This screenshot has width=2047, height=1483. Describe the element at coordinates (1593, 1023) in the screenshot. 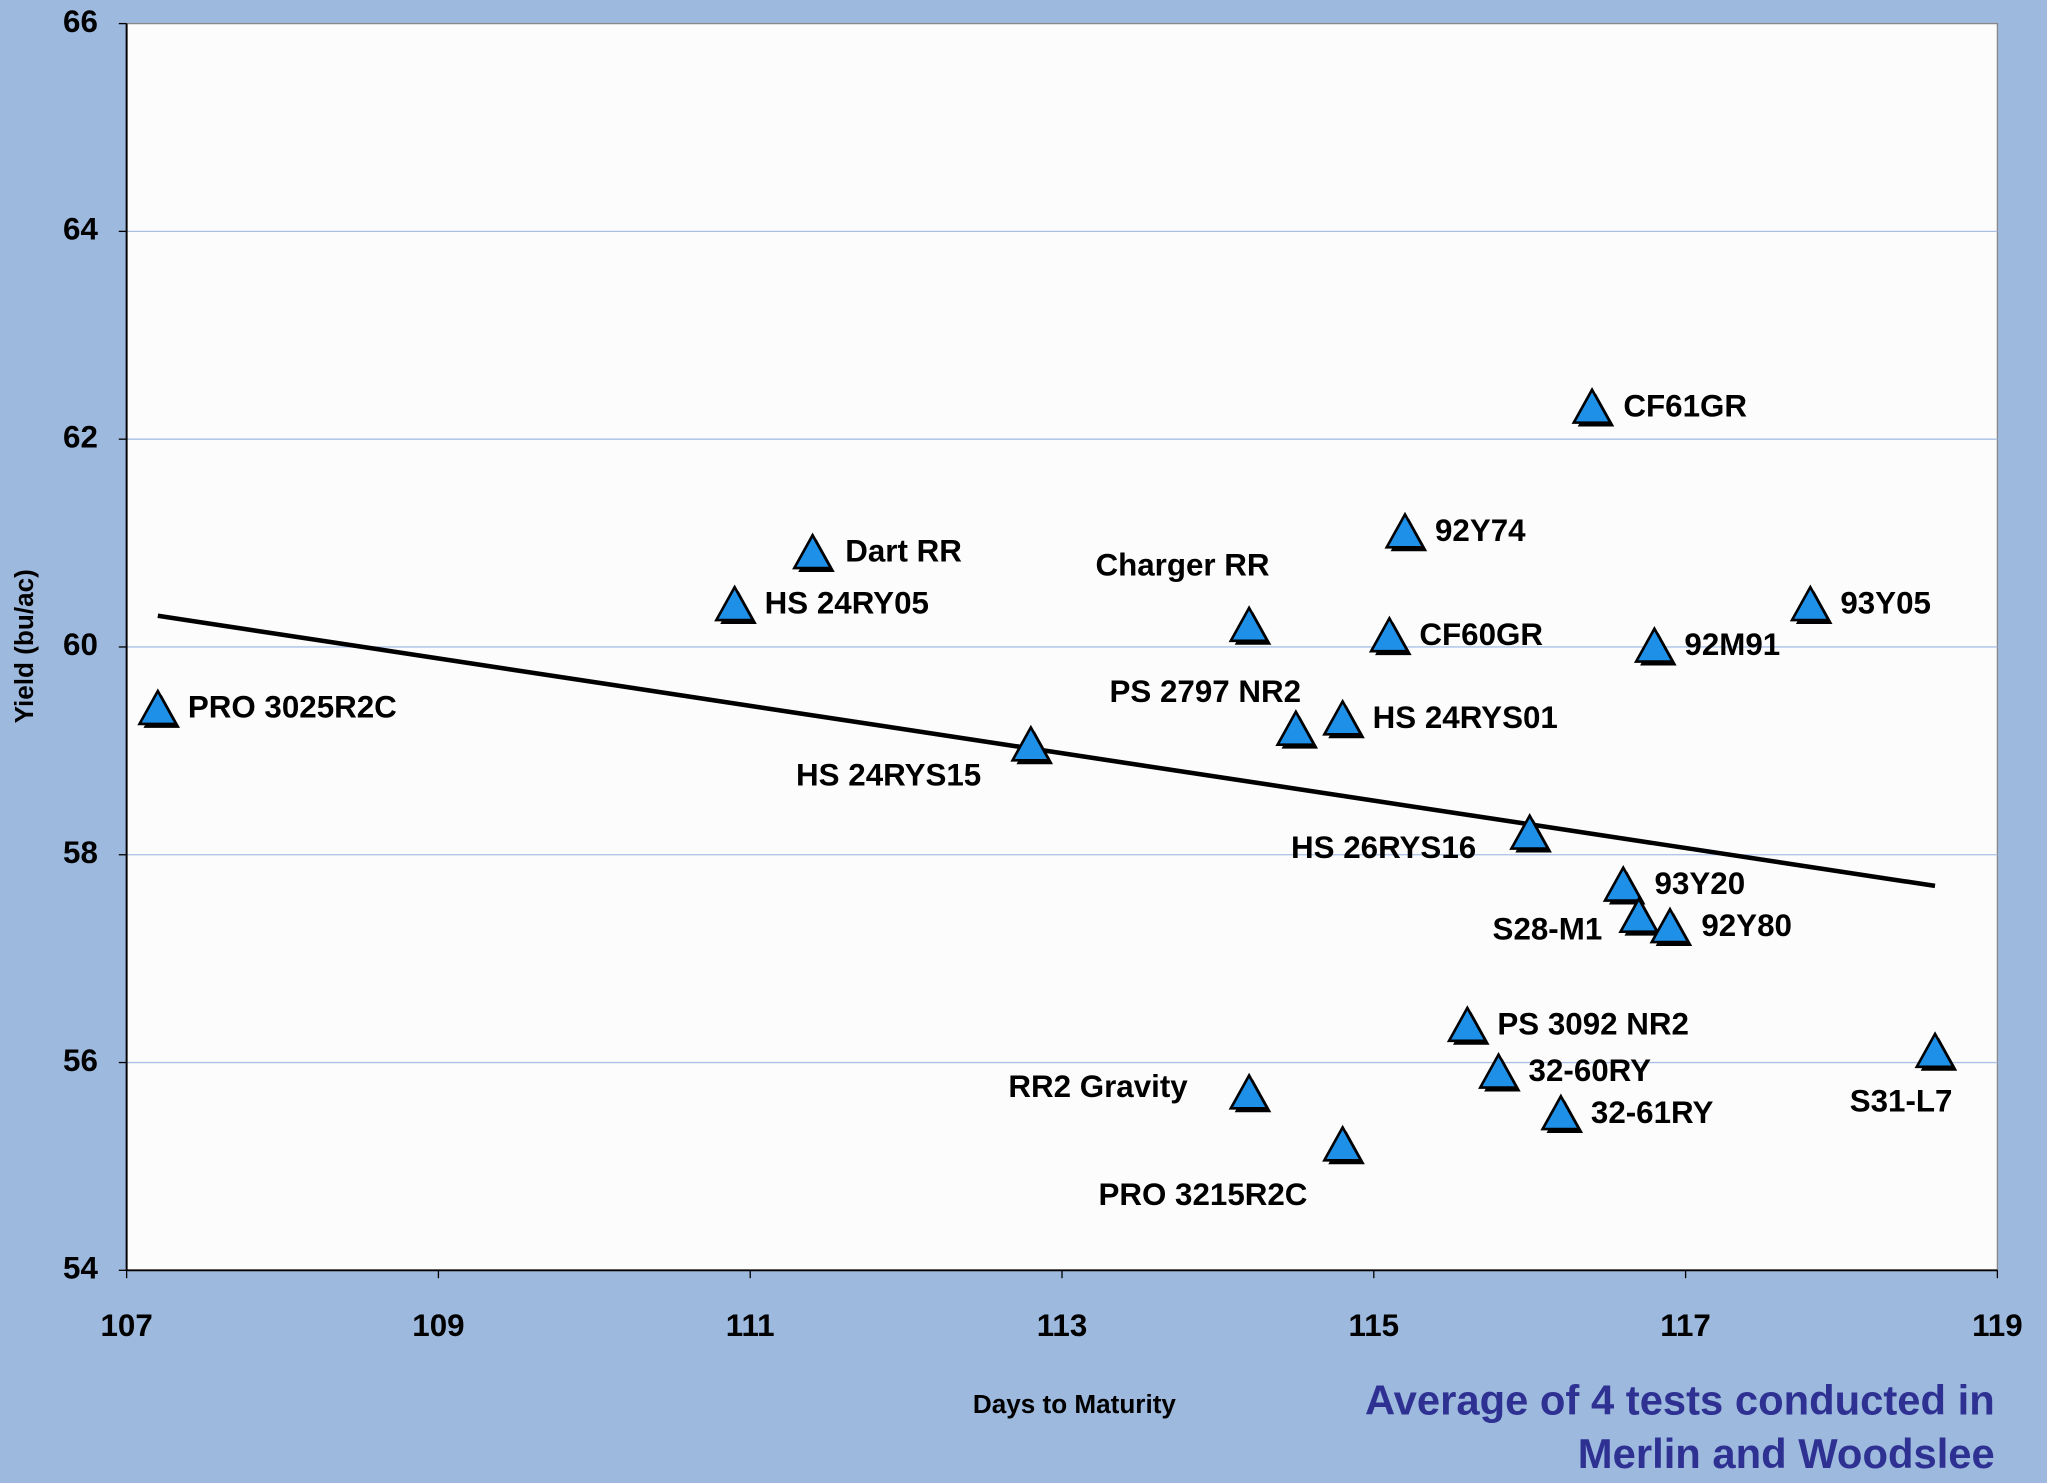

I see `point-label: PS 3092 NR2` at that location.